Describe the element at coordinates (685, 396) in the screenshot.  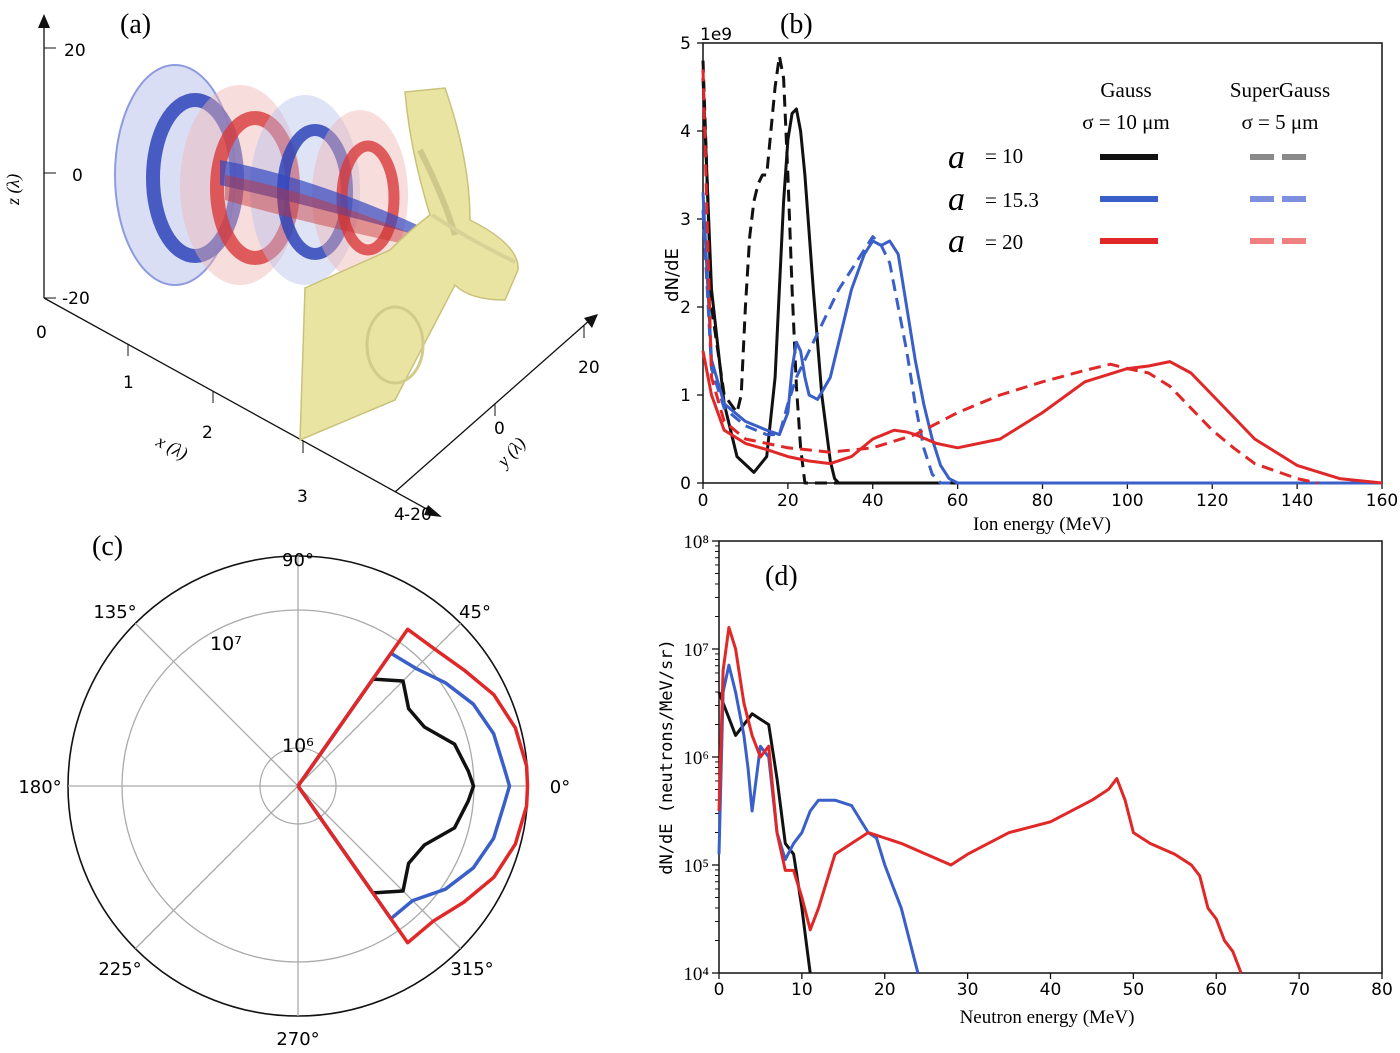
I see `b-y-tick-label: 1` at that location.